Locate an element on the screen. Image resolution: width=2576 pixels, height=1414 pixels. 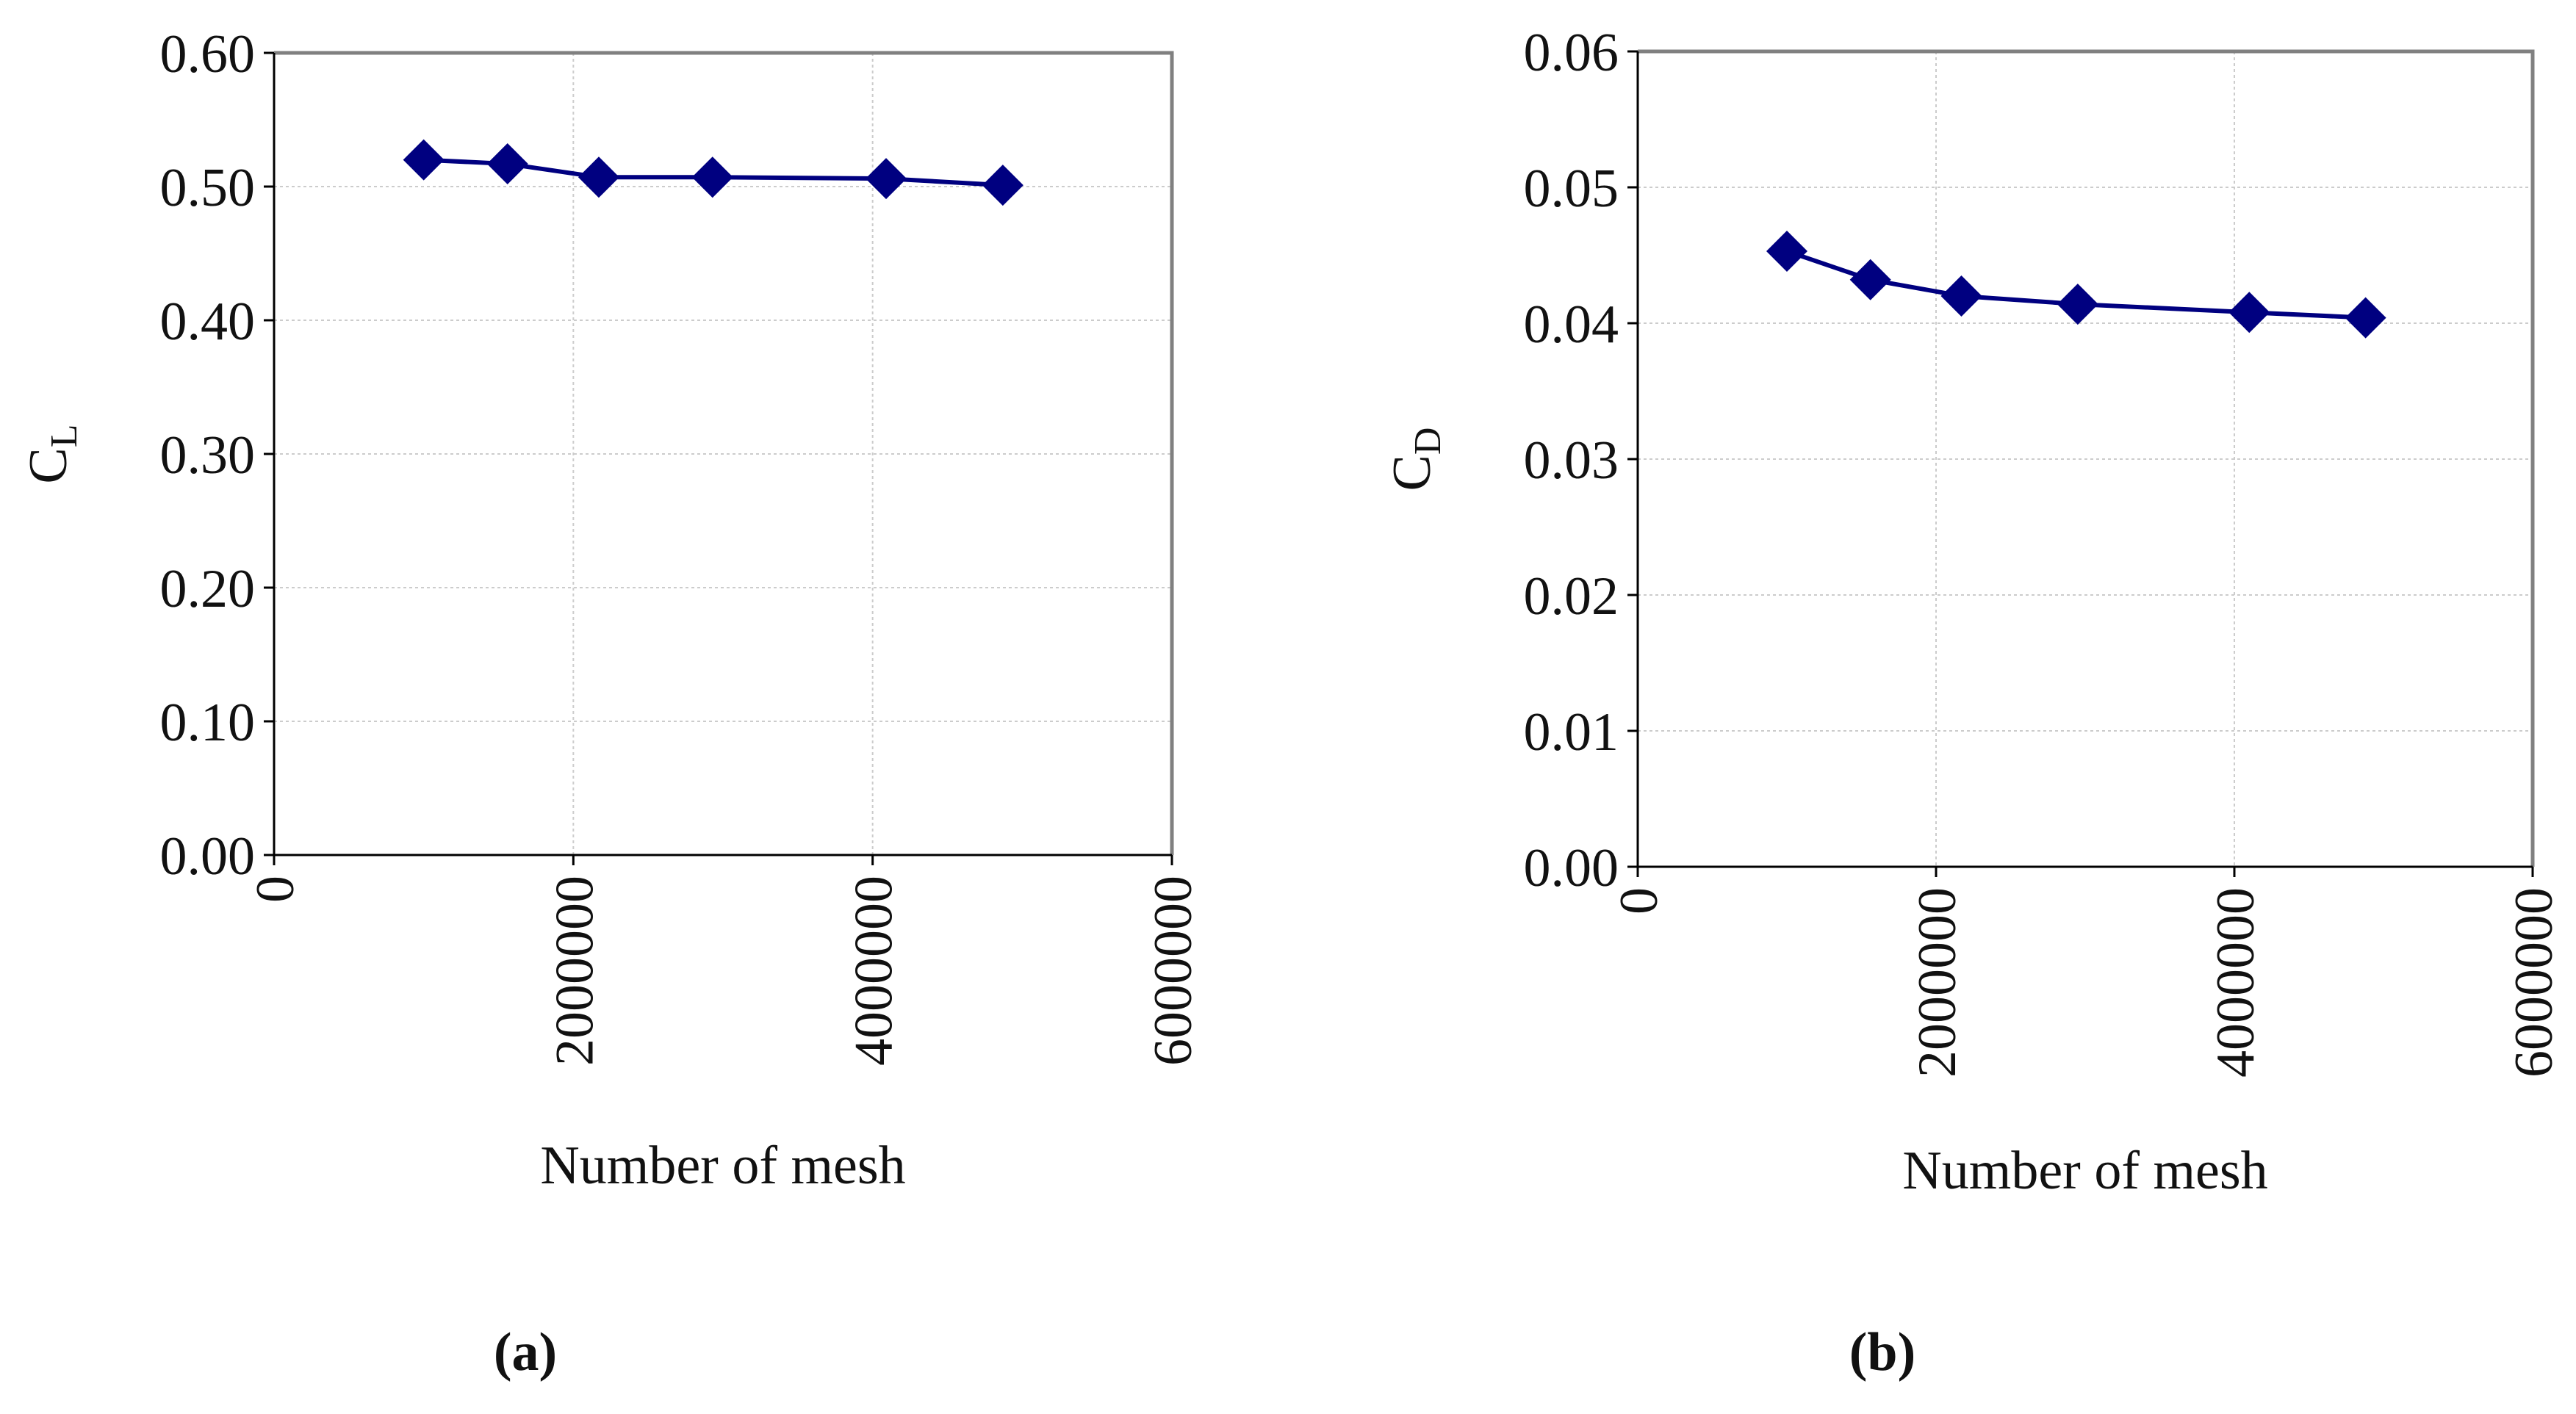
y-axis-label: CL is located at coordinates (51, 453).